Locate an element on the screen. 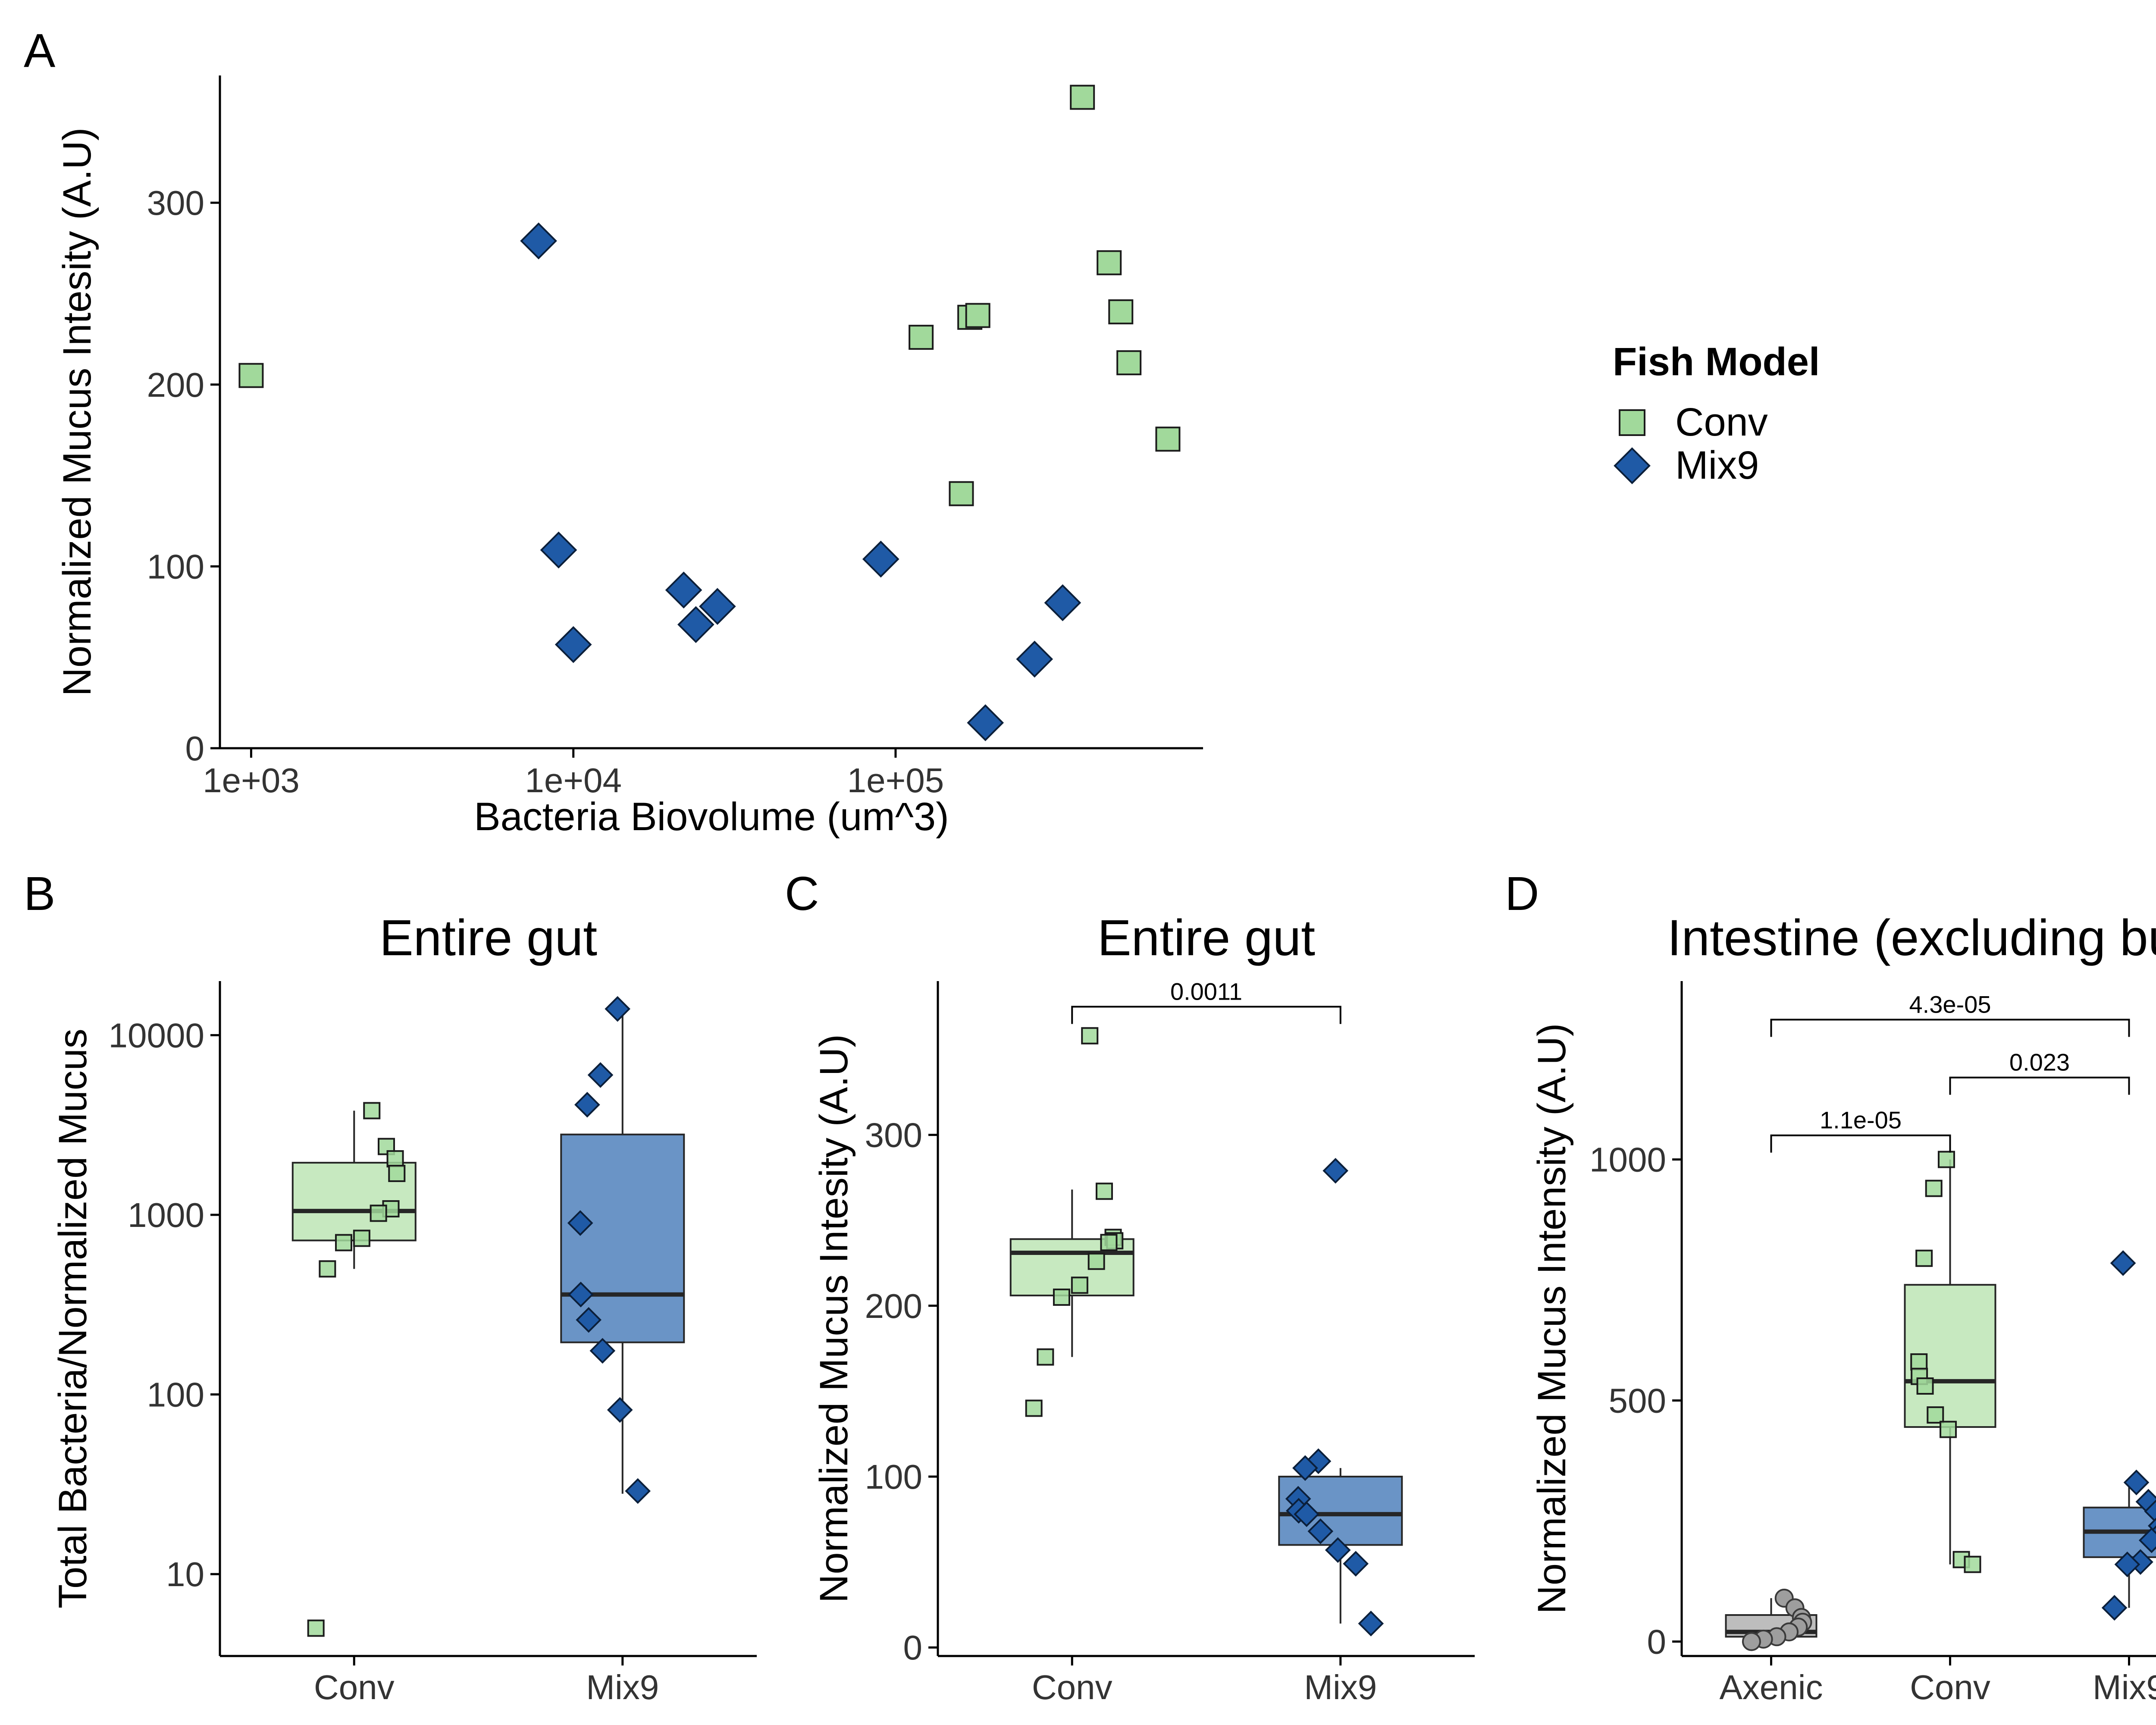 The width and height of the screenshot is (2156, 1725). panel-d-p-value-label: 4.3e-05 is located at coordinates (1950, 1004).